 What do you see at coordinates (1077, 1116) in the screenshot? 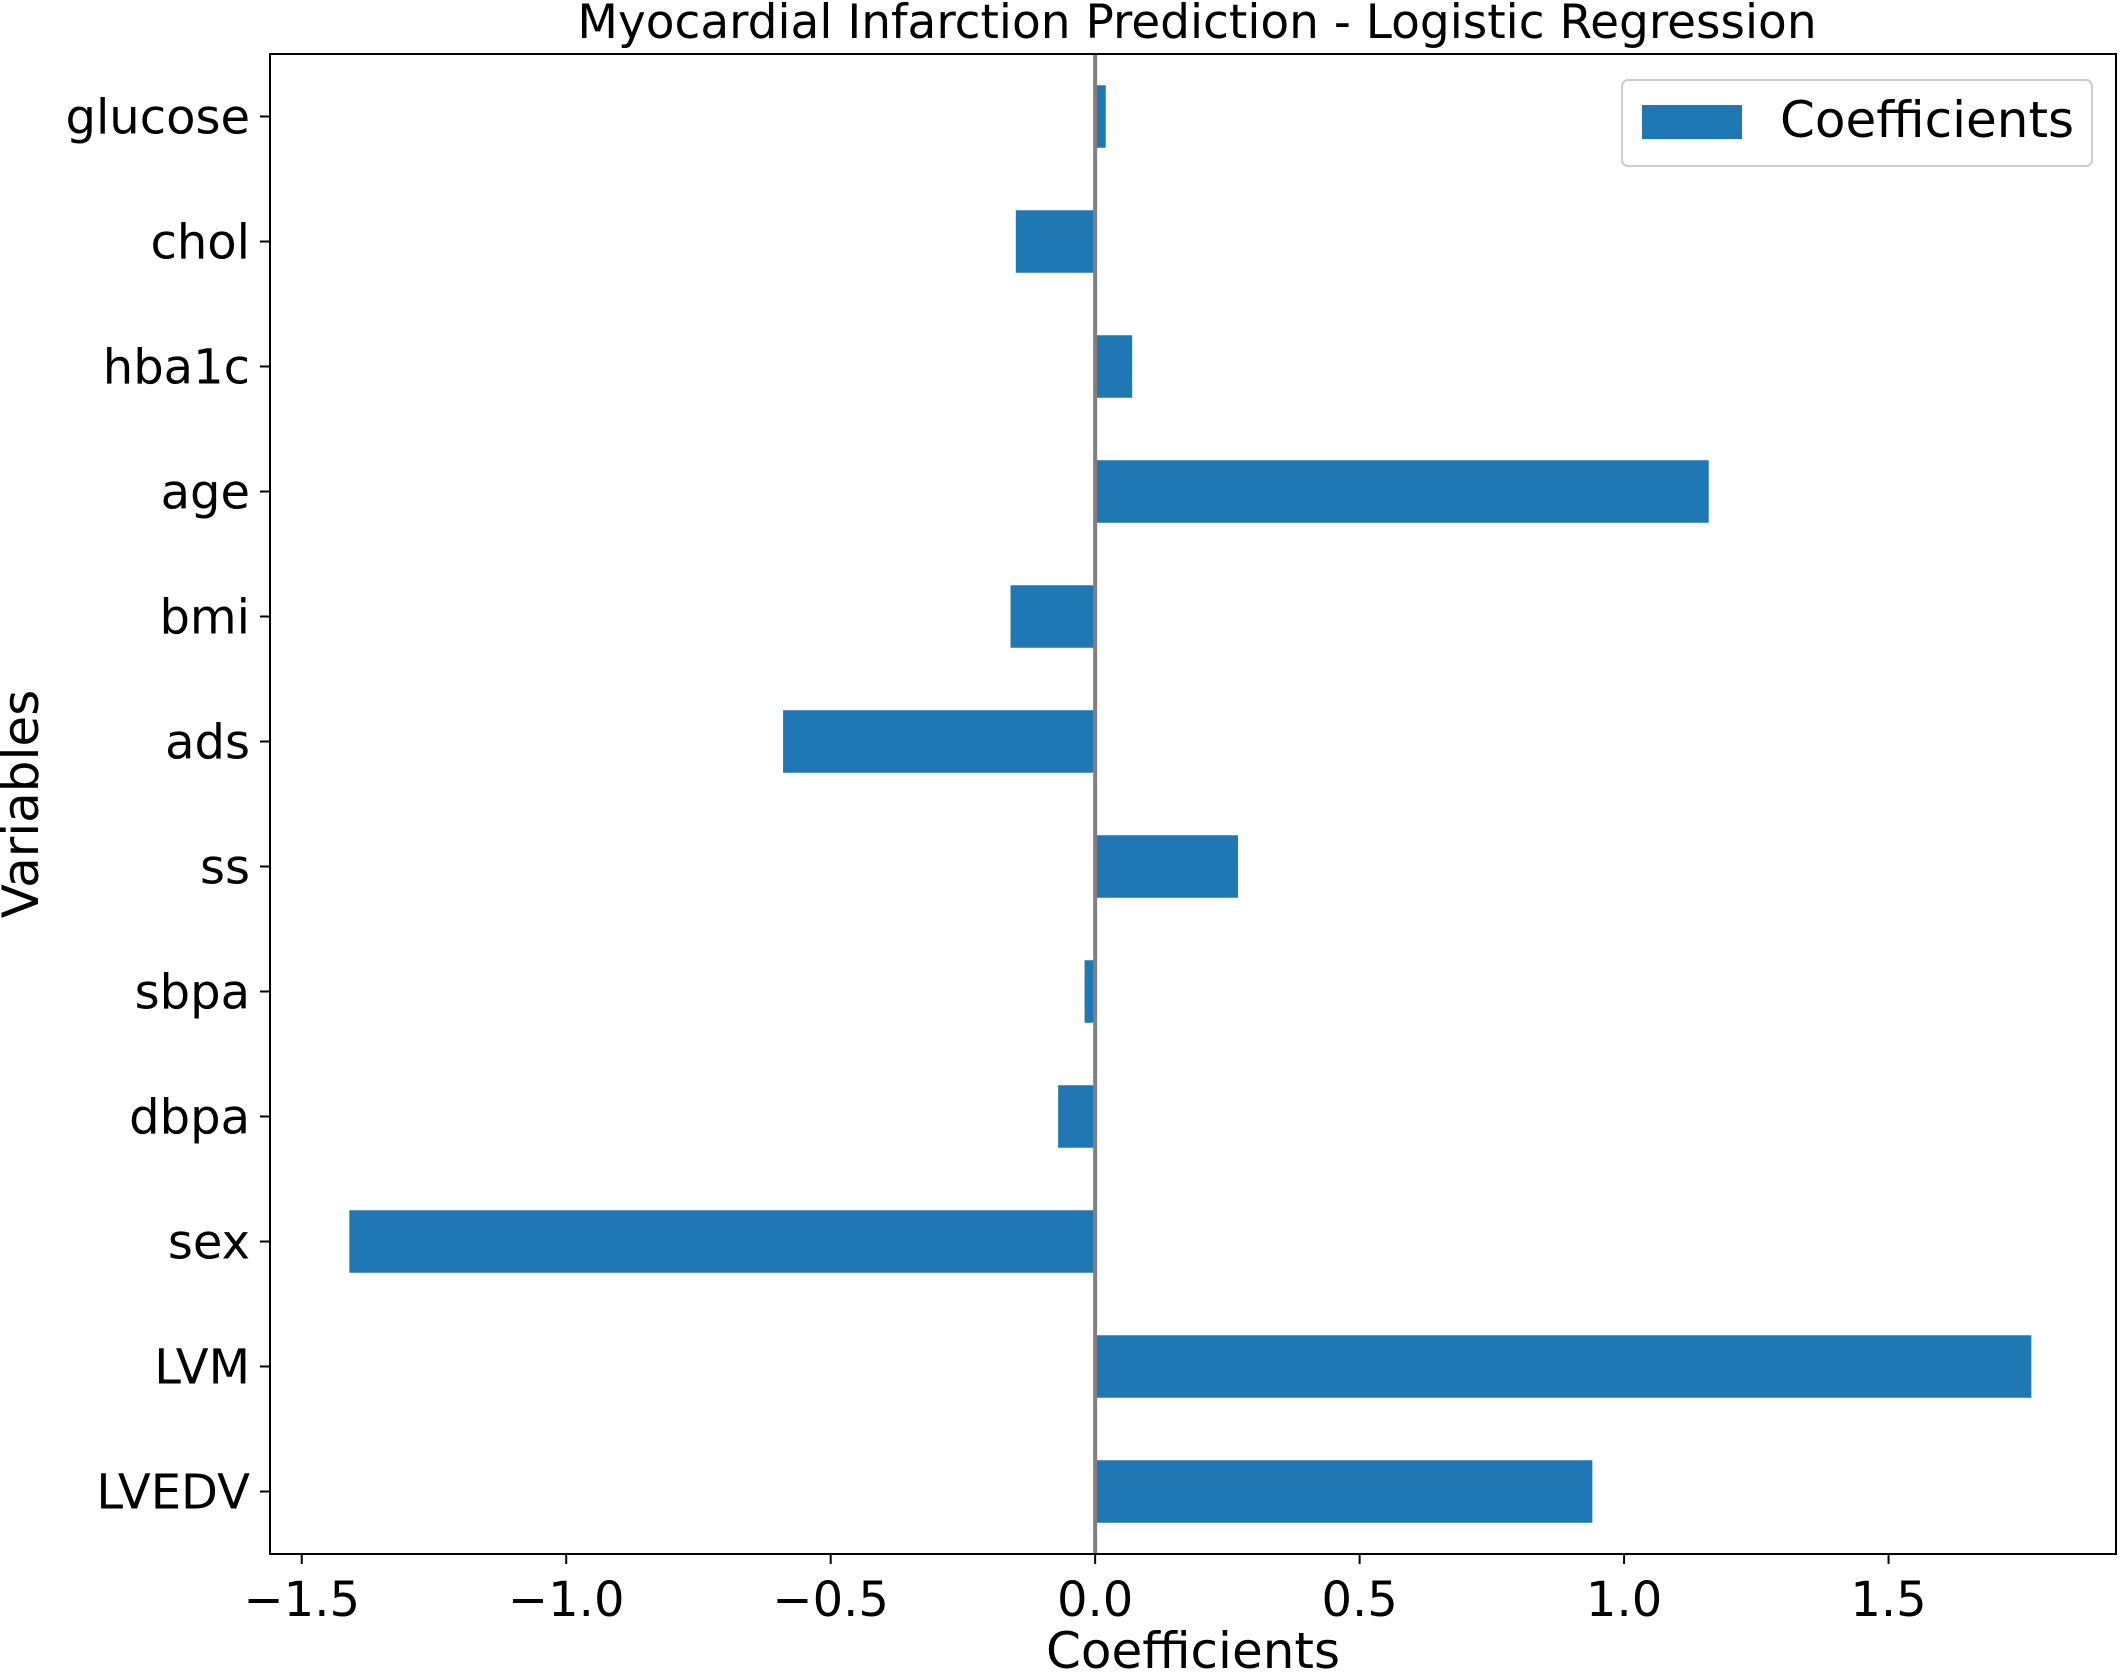
I see `bar-dbpa` at bounding box center [1077, 1116].